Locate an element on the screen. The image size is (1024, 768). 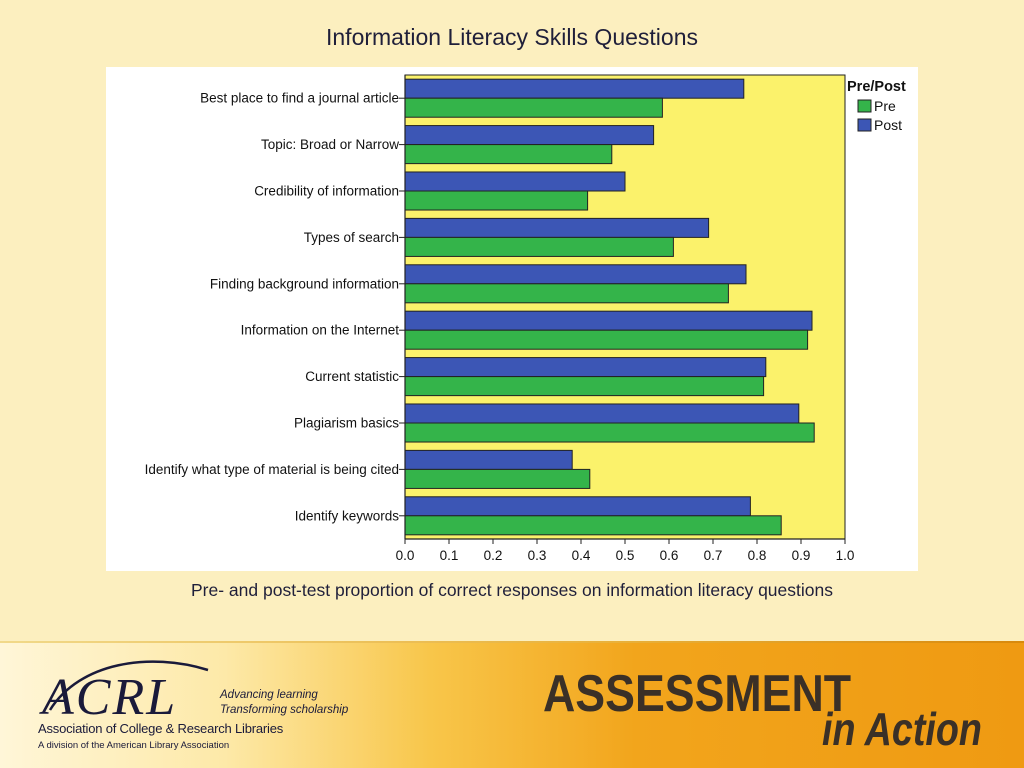
logo-swoosh-icon is located at coordinates (128, 685).